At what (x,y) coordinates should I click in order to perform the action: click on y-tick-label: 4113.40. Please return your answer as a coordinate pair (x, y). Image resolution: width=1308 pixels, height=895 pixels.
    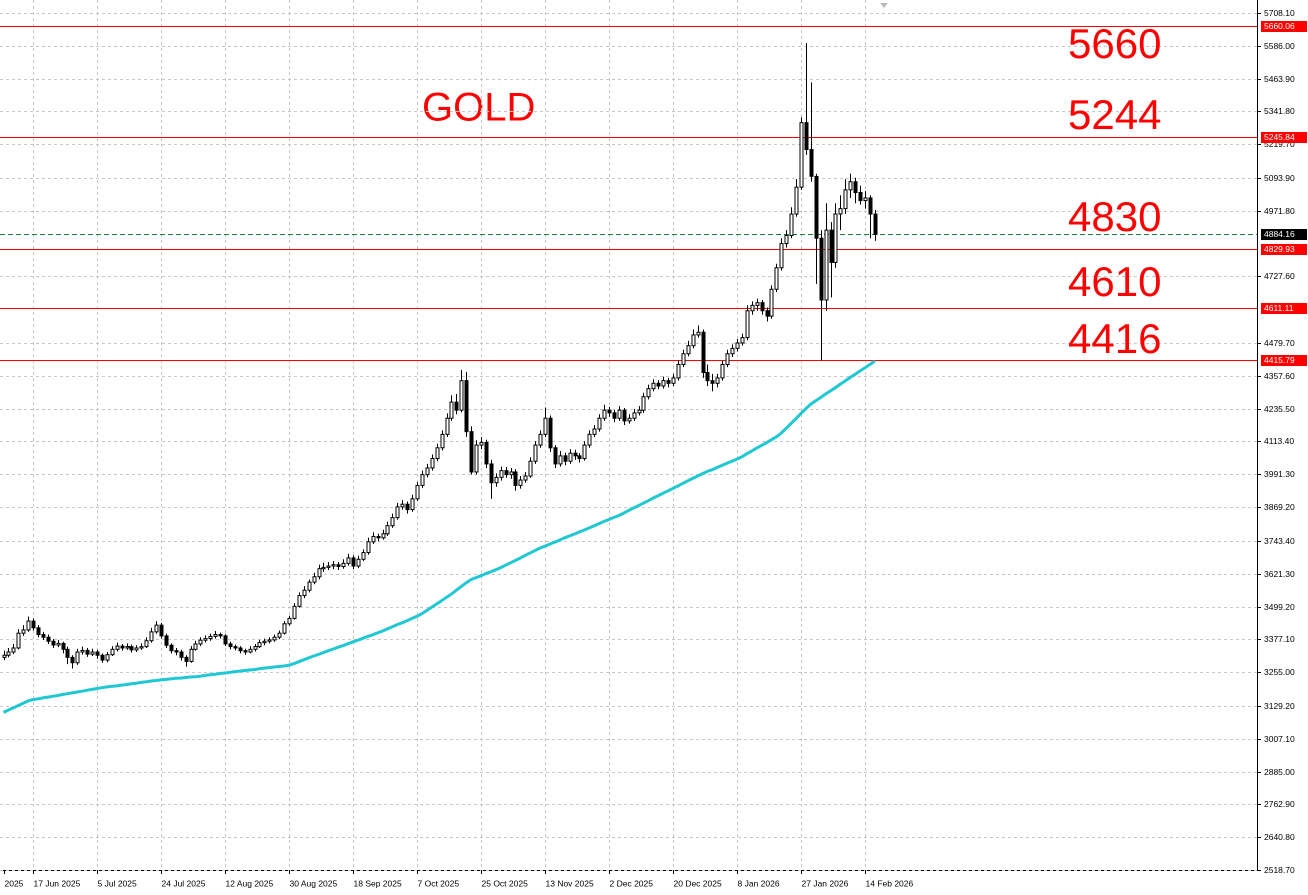
    Looking at the image, I should click on (1279, 441).